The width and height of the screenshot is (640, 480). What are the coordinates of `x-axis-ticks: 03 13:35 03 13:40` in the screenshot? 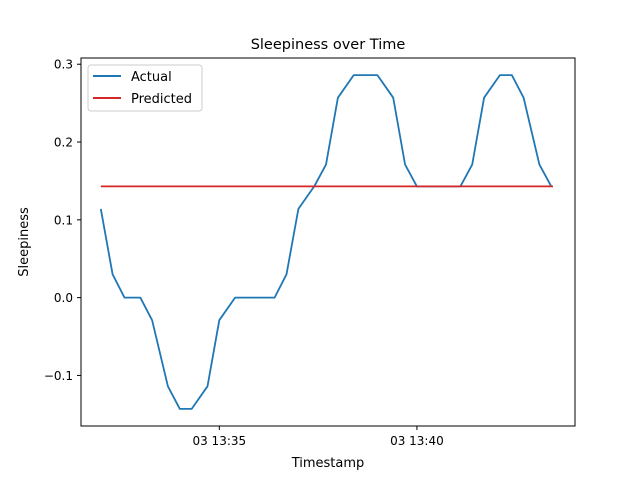 It's located at (318, 437).